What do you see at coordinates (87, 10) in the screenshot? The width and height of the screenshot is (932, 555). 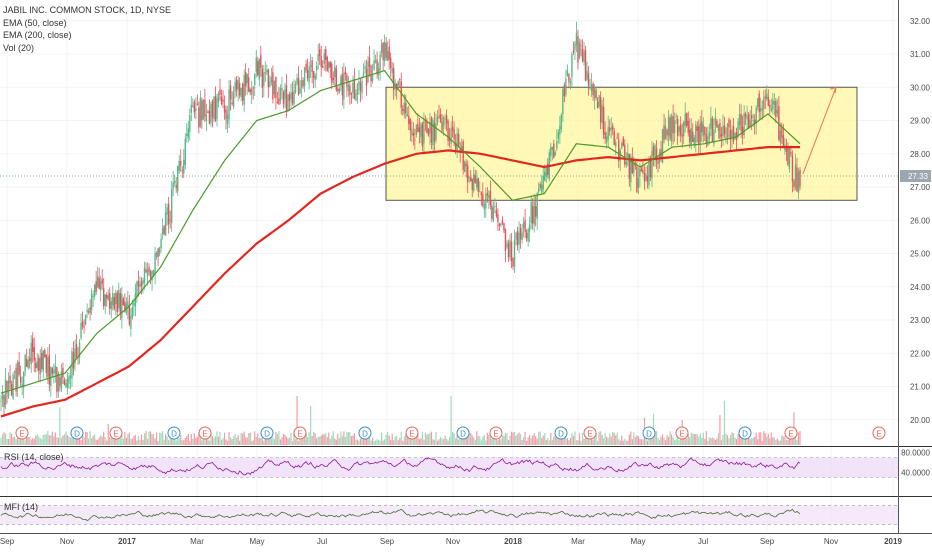 I see `chart-title: JABIL INC. COMMON STOCK, 1D, NYSE` at bounding box center [87, 10].